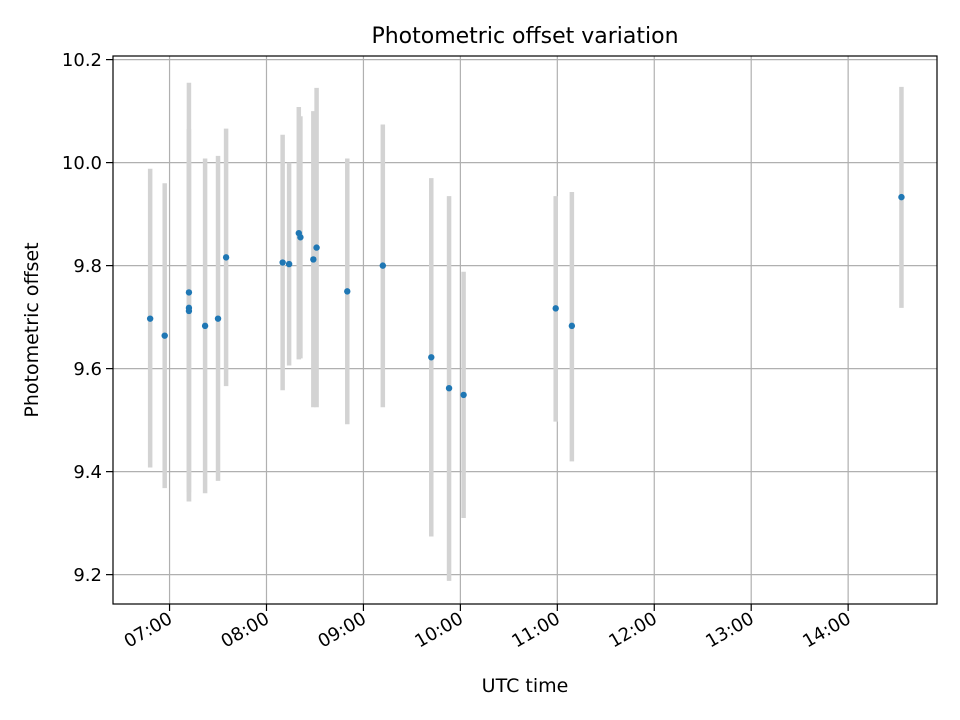  Describe the element at coordinates (82, 163) in the screenshot. I see `y-tick-label: 10.0` at that location.